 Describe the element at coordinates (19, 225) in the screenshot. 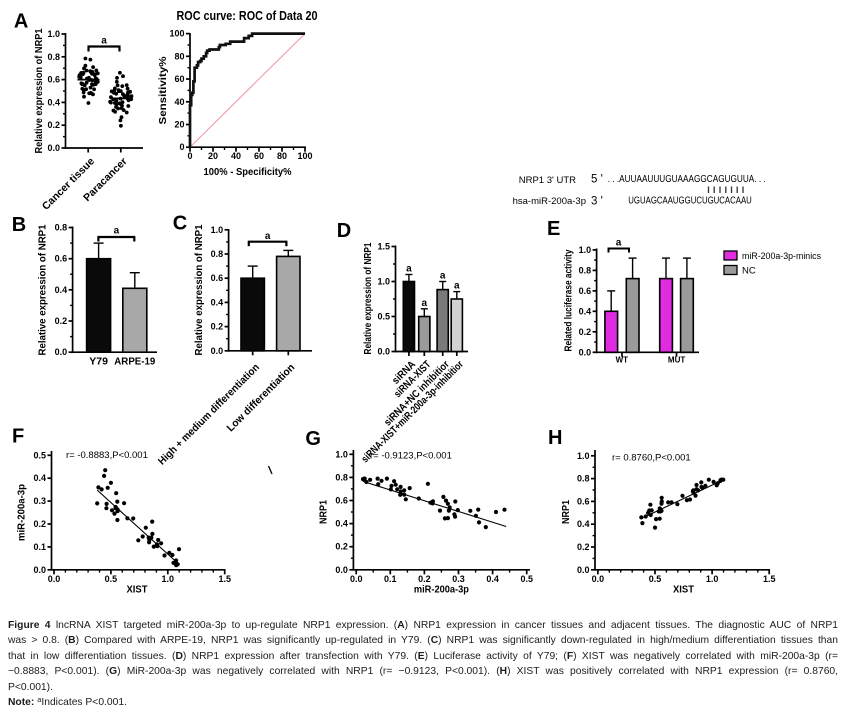

I see `svg-text: B` at that location.